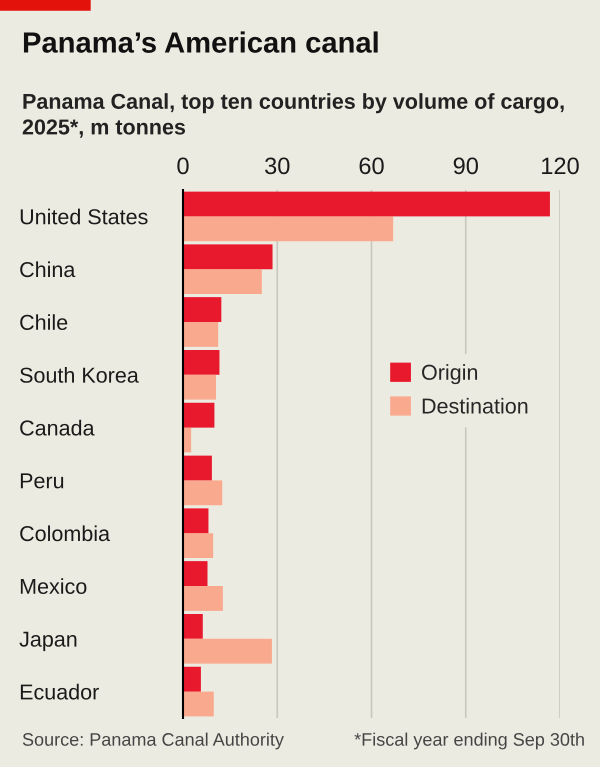 This screenshot has height=767, width=600. Describe the element at coordinates (84, 216) in the screenshot. I see `y-tick-label: United States` at that location.